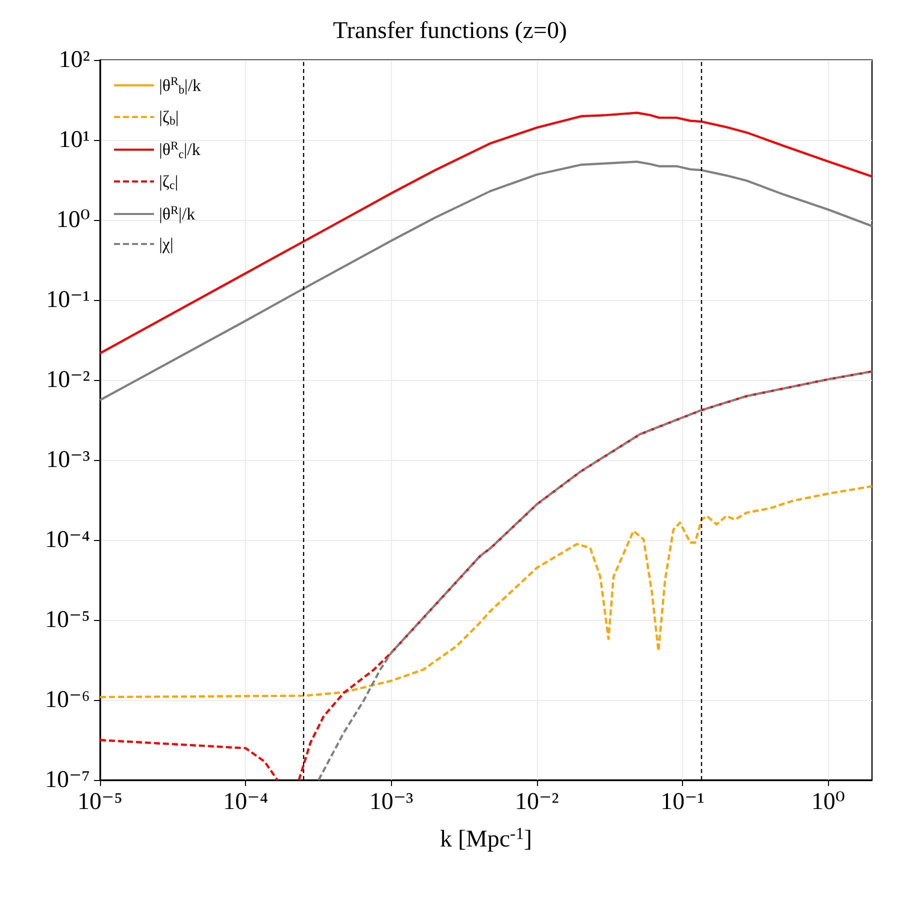  I want to click on y-tick-label: 10⁻⁵, so click(67, 620).